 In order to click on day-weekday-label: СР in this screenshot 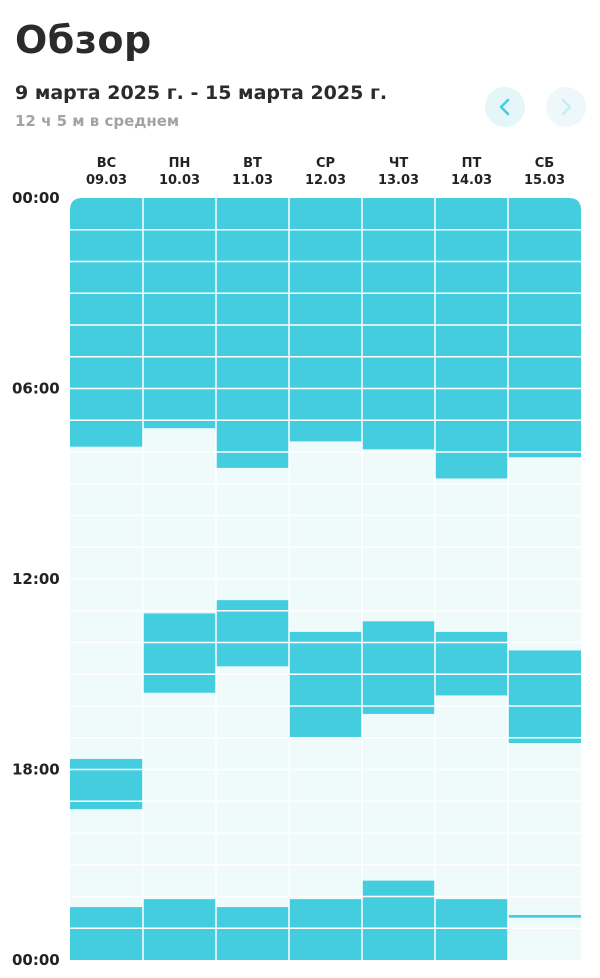, I will do `click(325, 163)`.